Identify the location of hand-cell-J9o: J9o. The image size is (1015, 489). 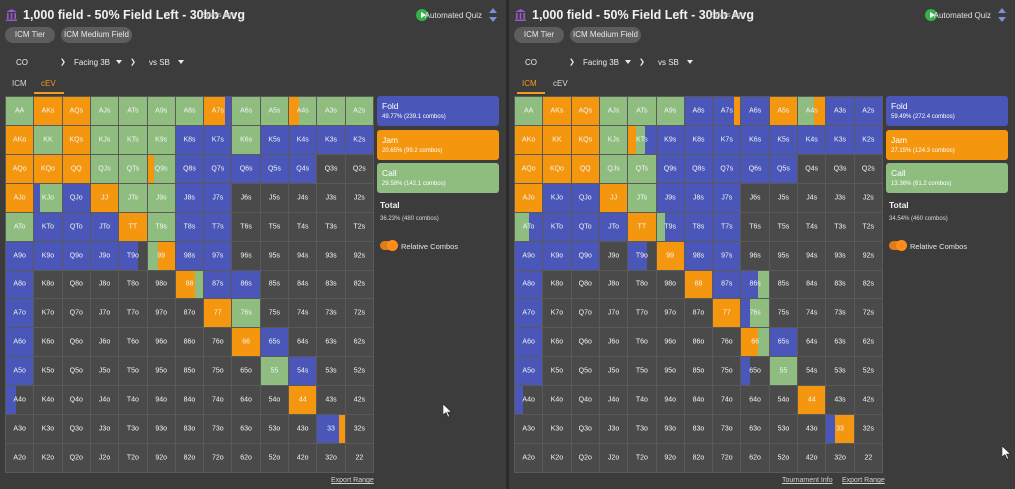
(104, 255).